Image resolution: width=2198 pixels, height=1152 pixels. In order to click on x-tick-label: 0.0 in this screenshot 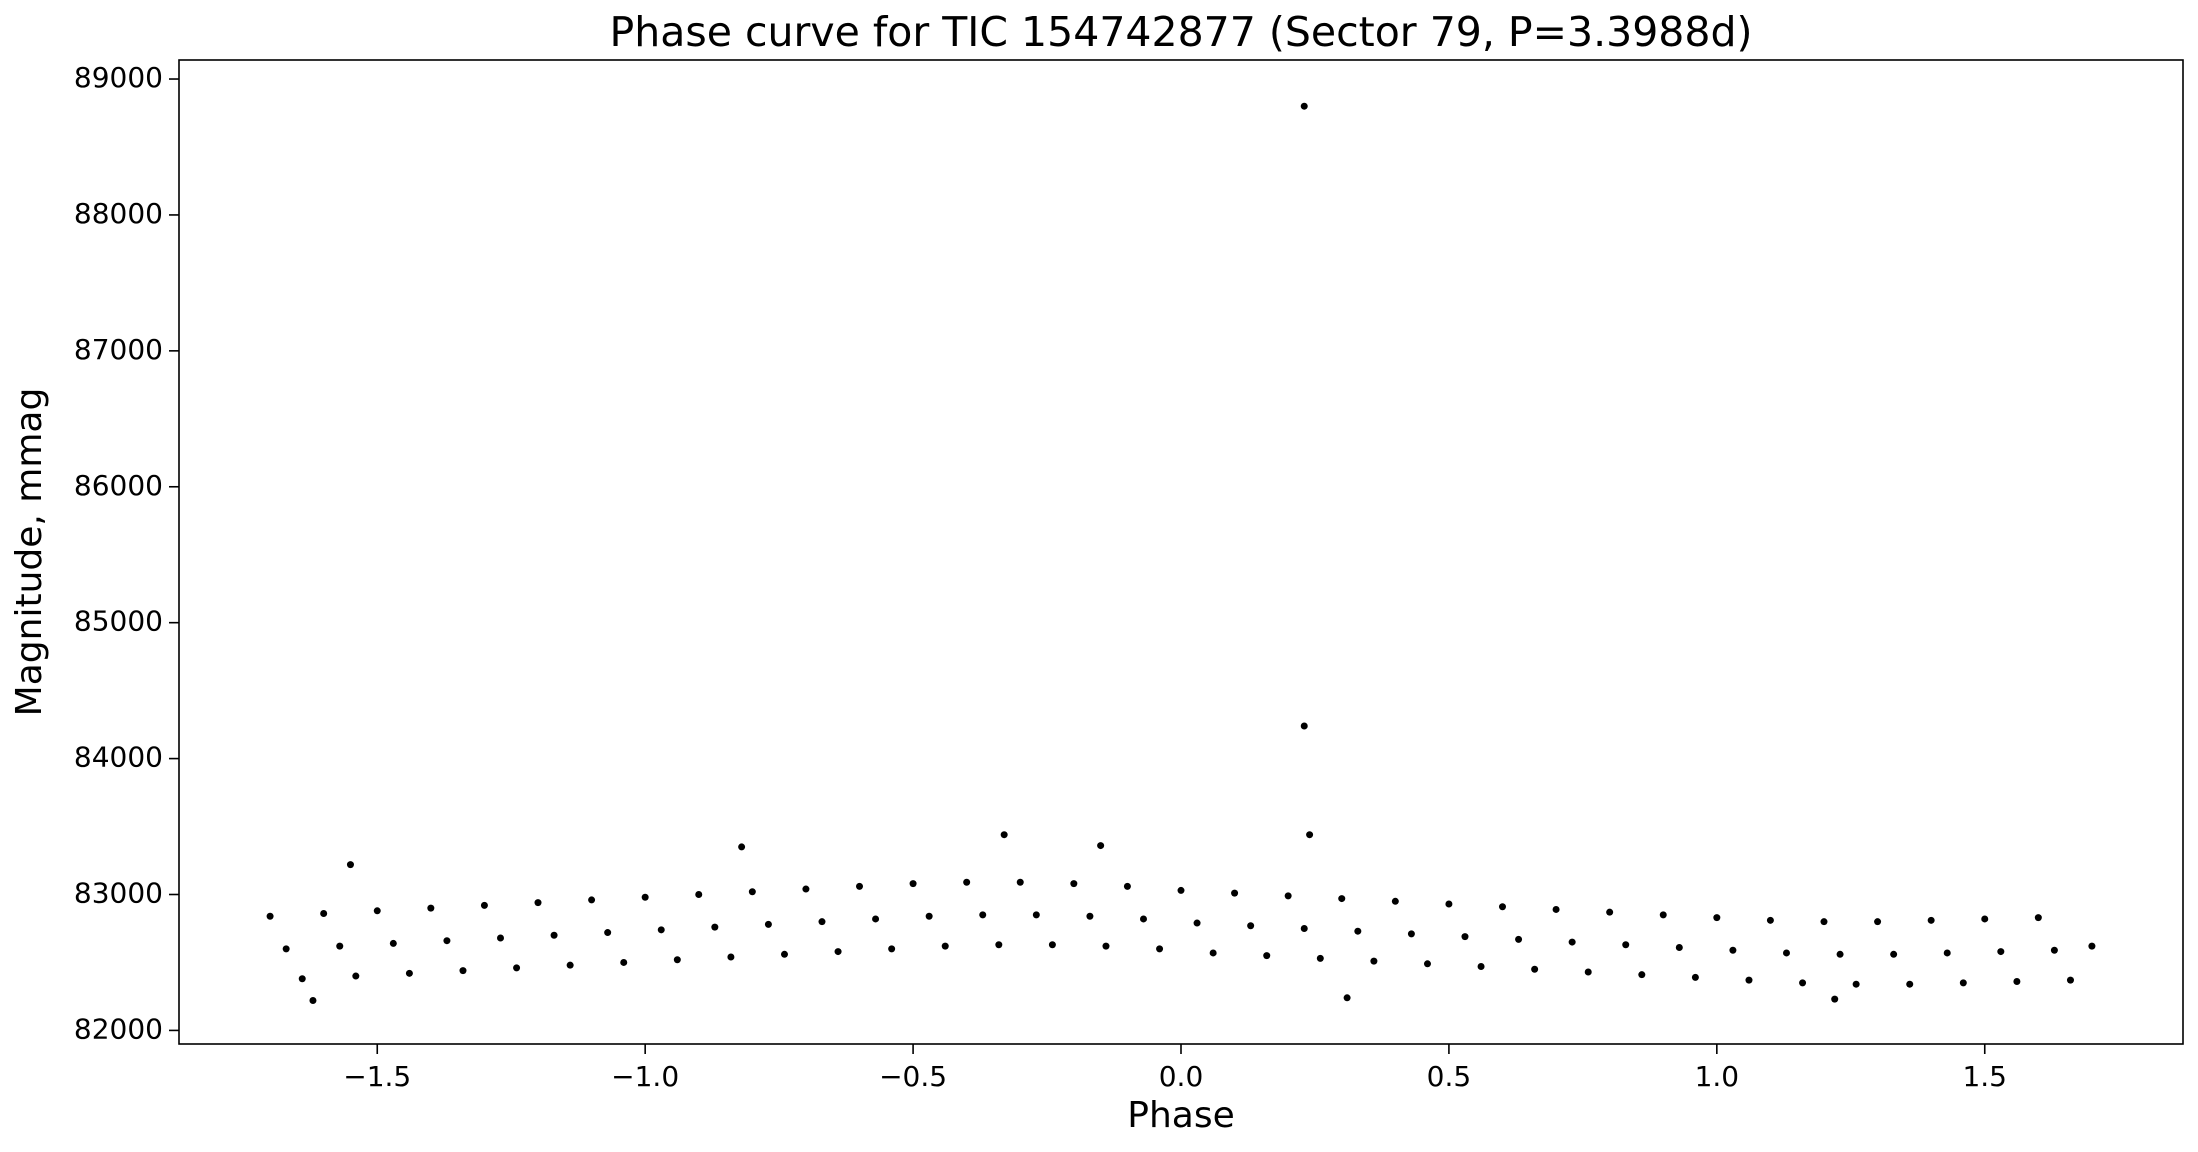, I will do `click(1181, 1076)`.